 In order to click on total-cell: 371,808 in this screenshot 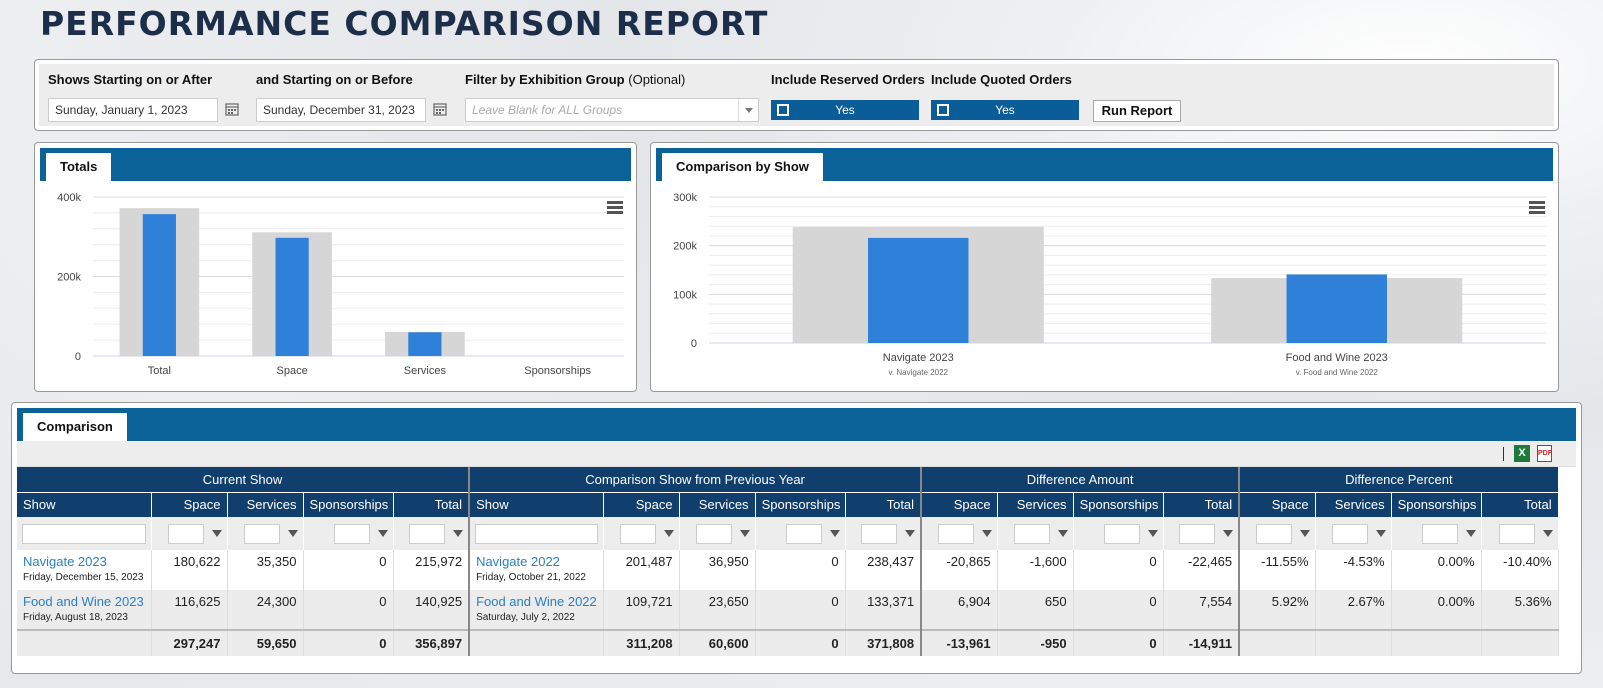, I will do `click(883, 642)`.